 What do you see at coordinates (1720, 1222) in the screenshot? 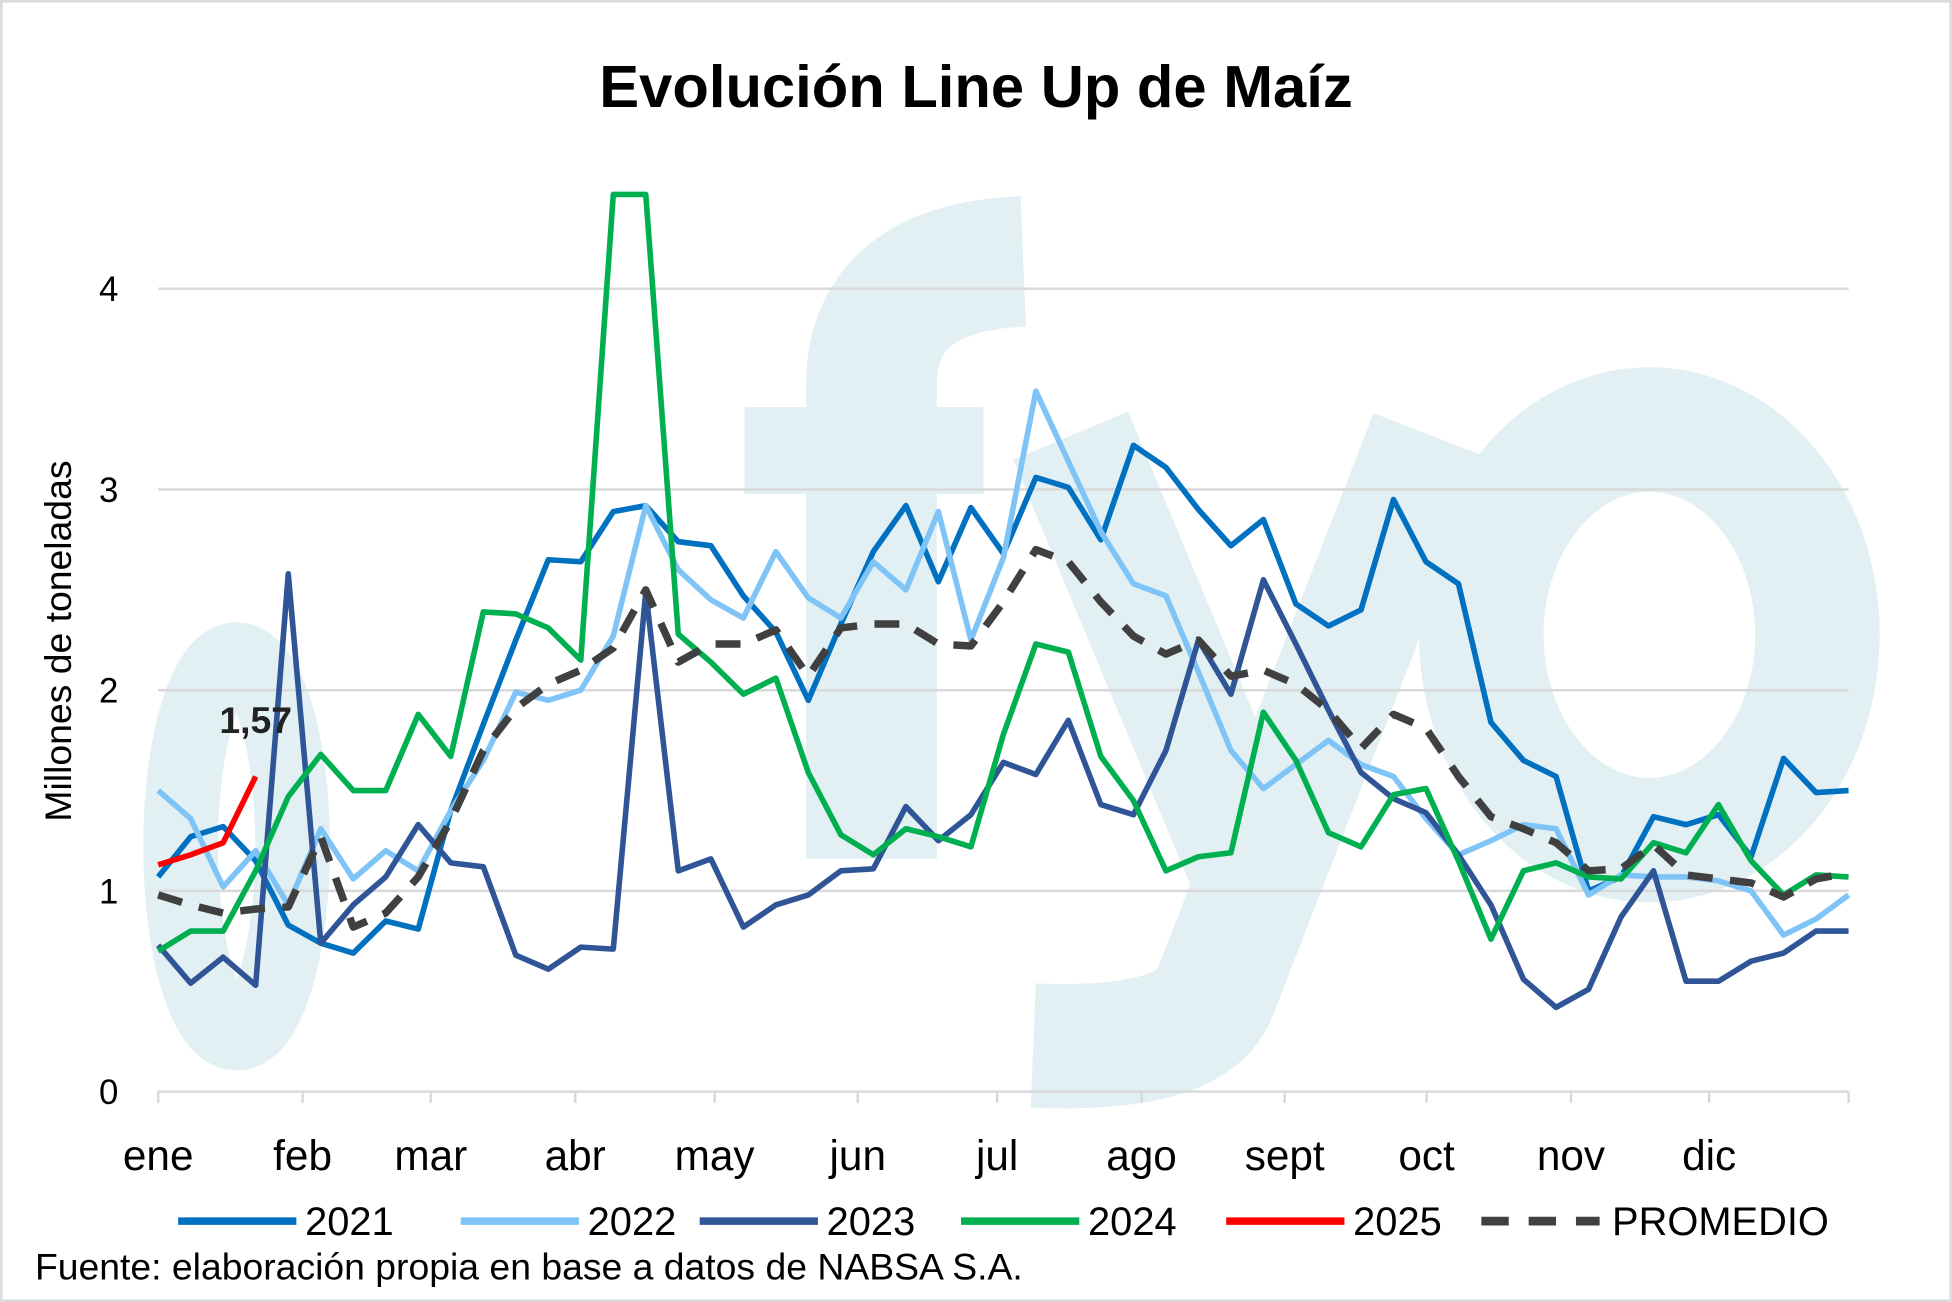
I see `legend-label: PROMEDIO` at bounding box center [1720, 1222].